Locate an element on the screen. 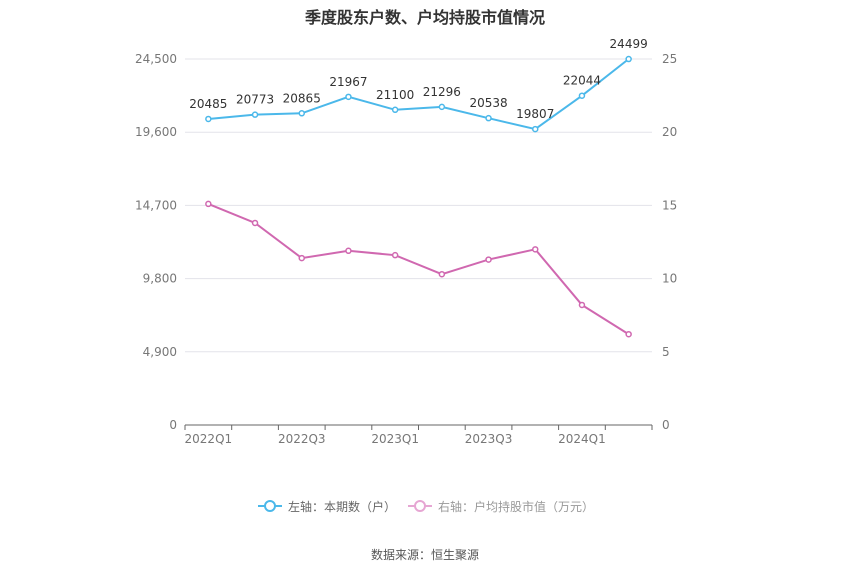  chart-source: 数据来源：恒生聚源 is located at coordinates (424, 555).